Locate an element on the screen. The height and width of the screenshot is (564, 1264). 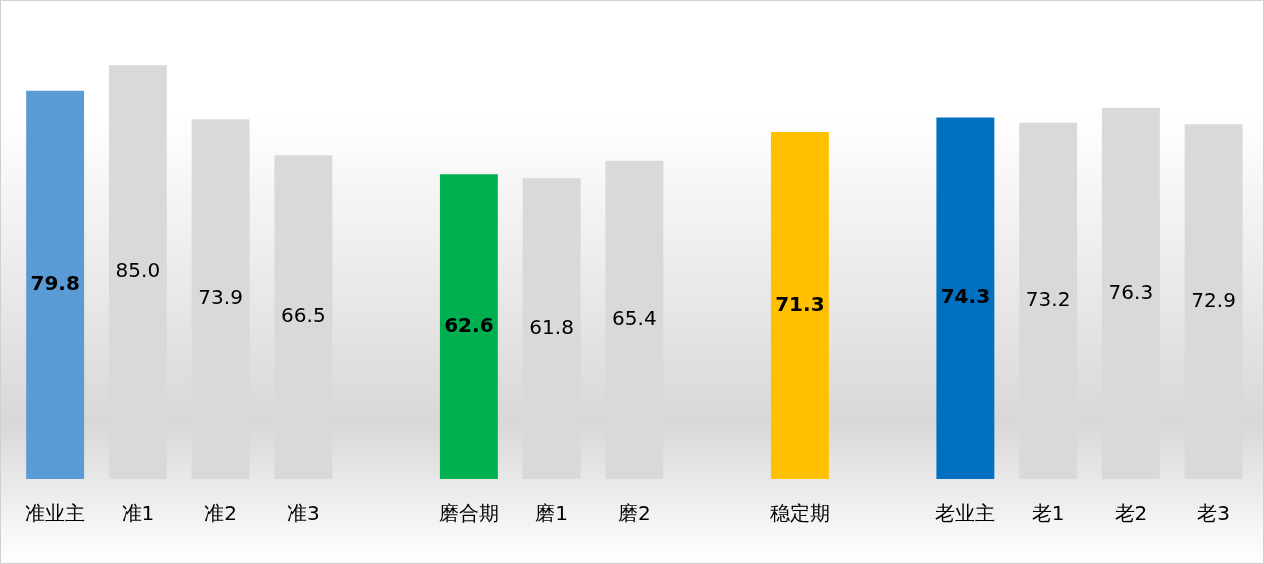
x-tick-label: 老1 is located at coordinates (1048, 513).